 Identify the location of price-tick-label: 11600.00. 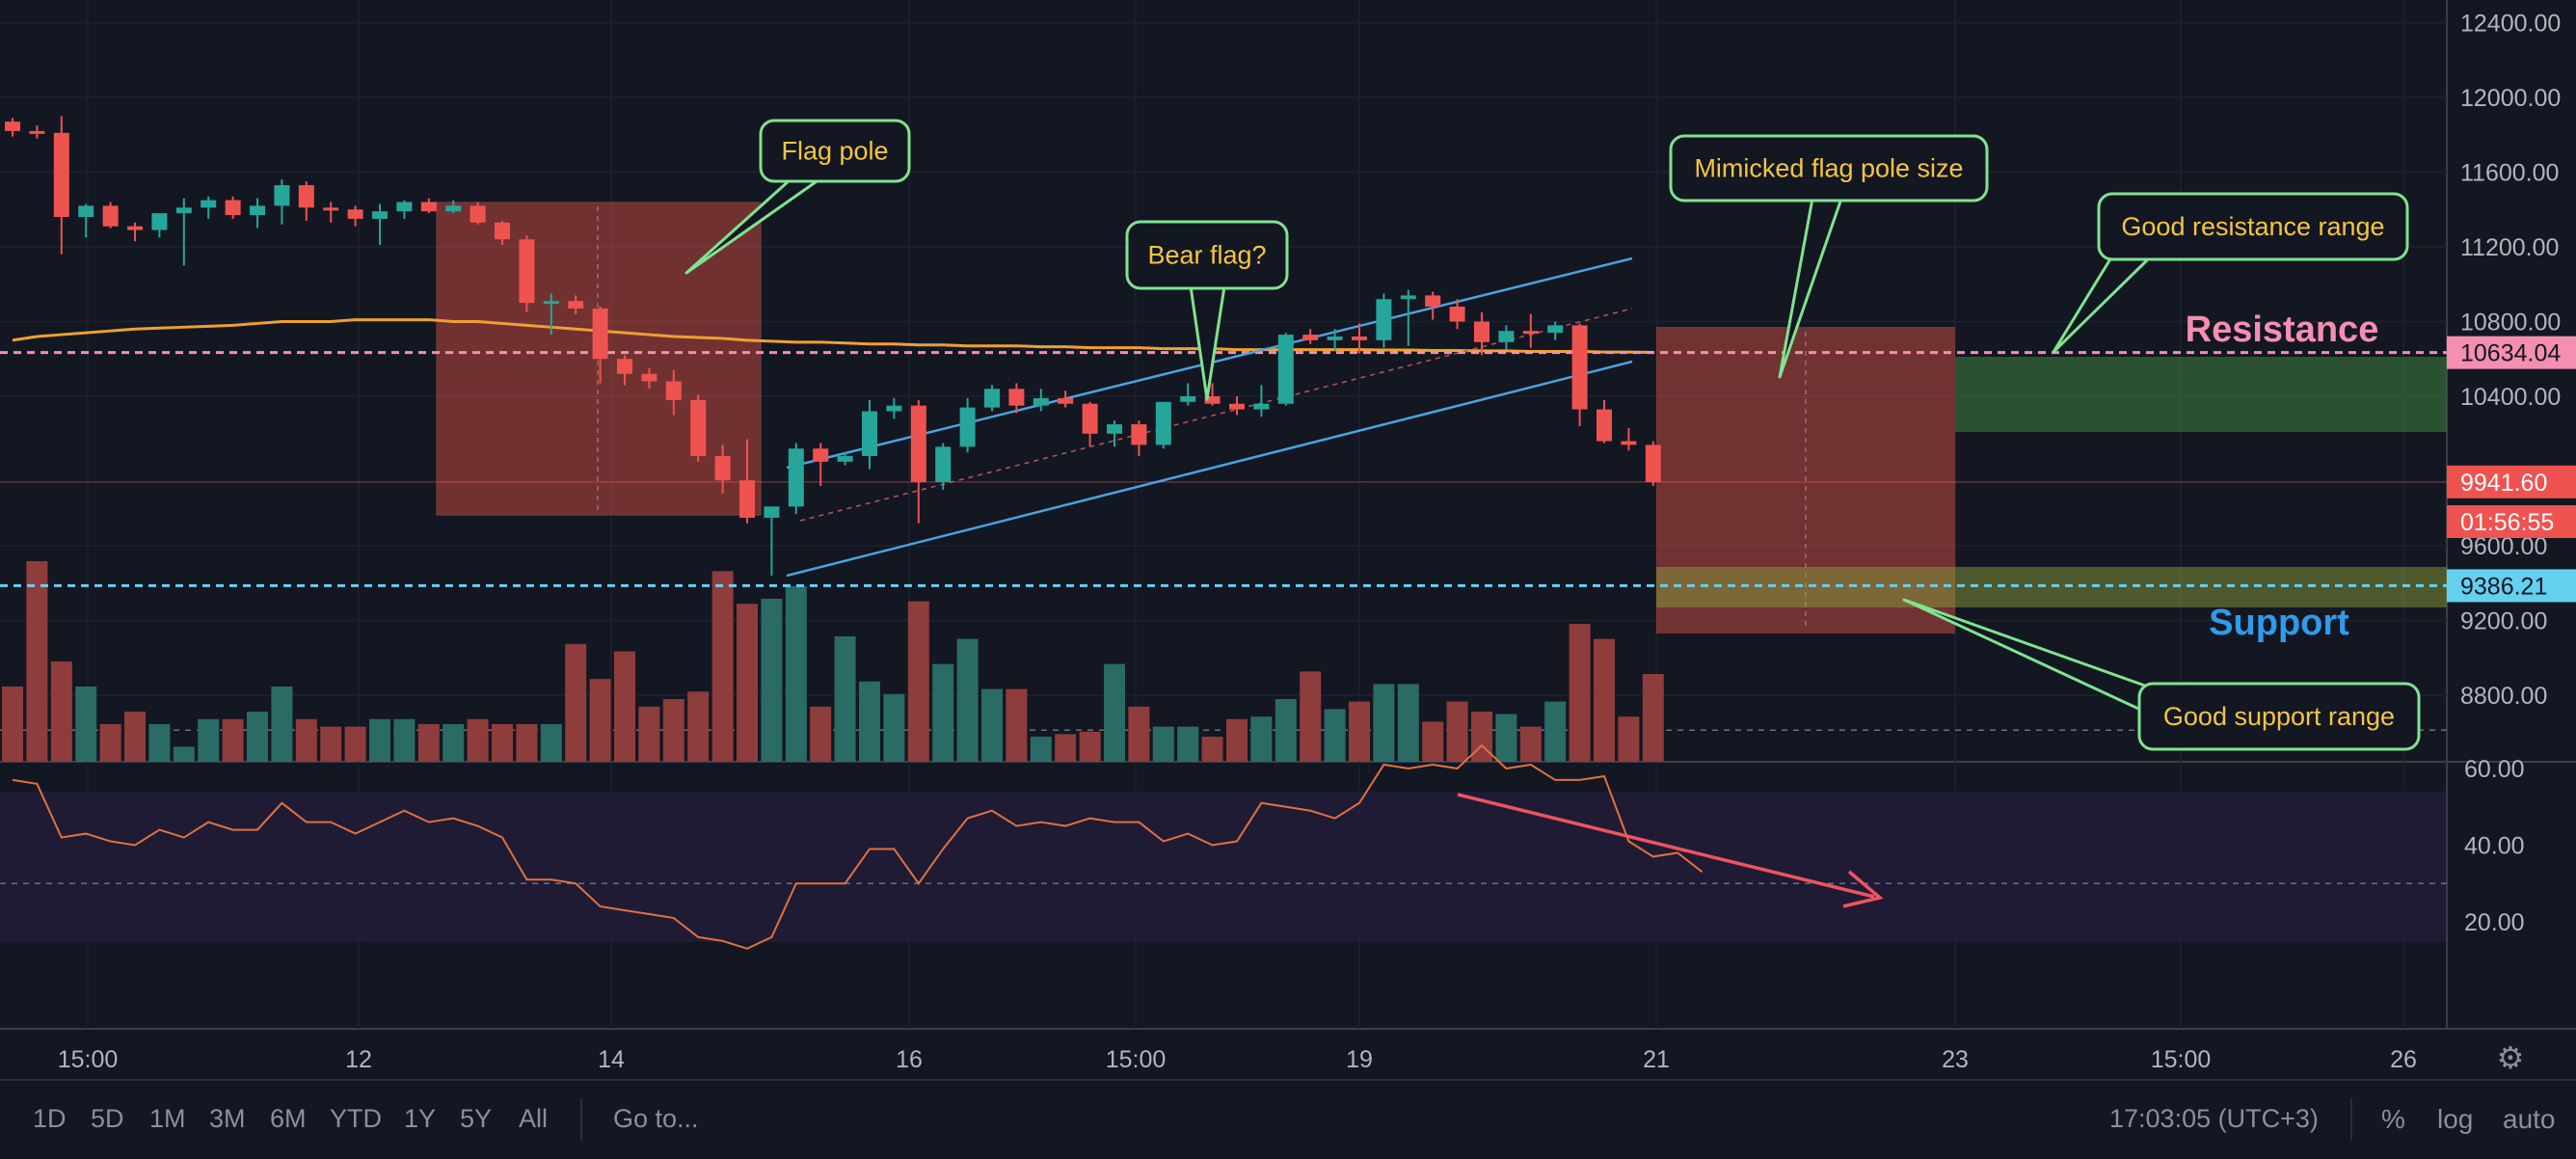
(2510, 174).